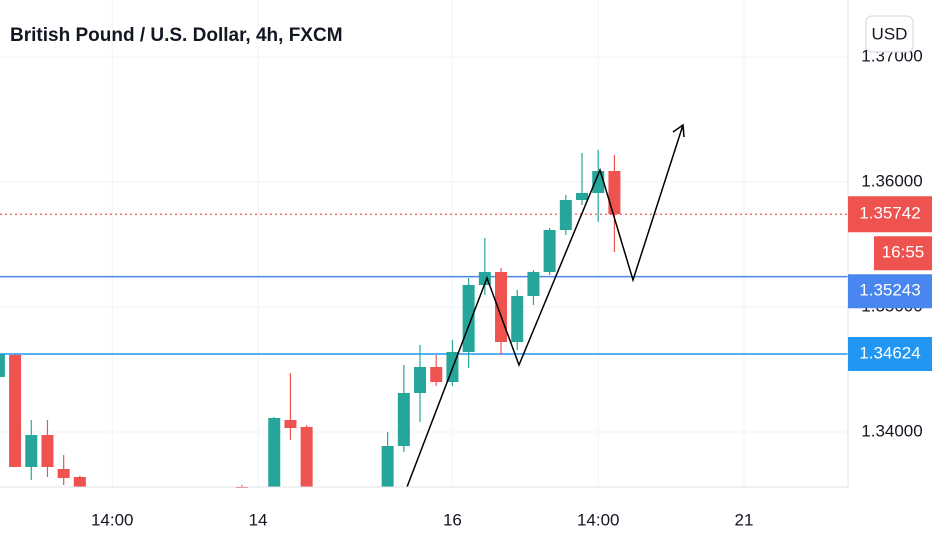 The image size is (932, 550). I want to click on price-line-label: 1.35243, so click(889, 290).